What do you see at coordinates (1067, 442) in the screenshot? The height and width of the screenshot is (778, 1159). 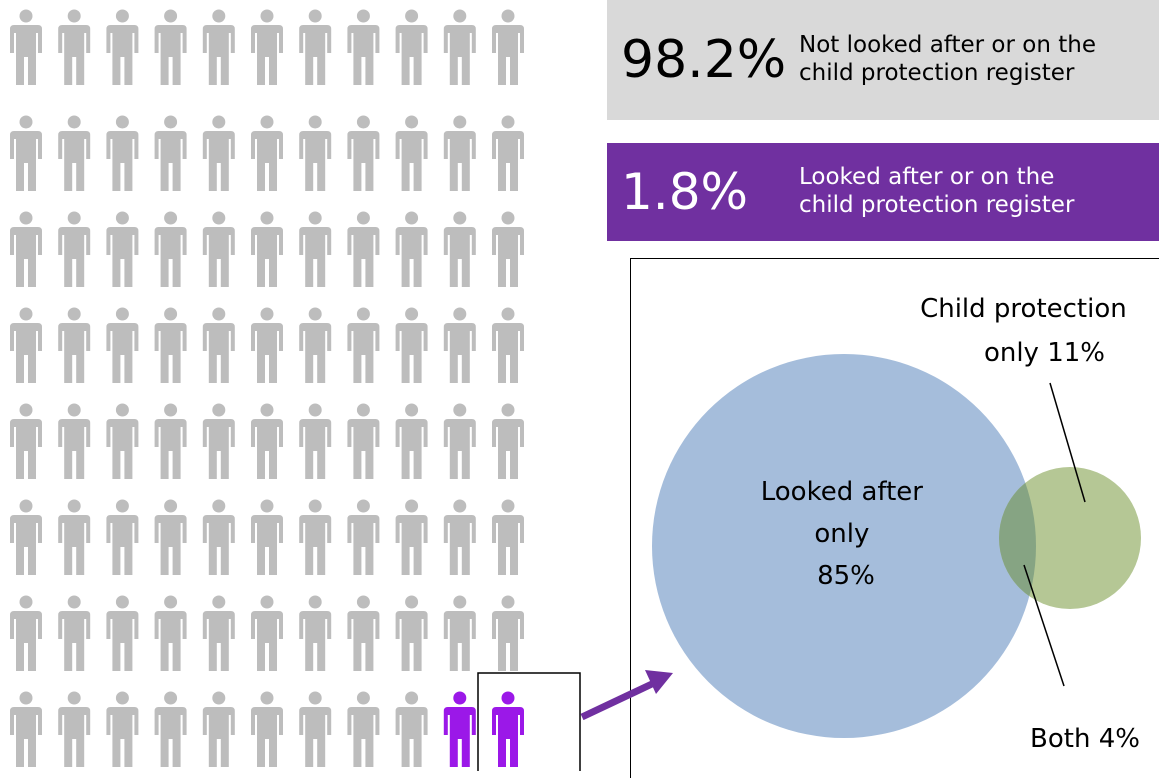 I see `child-protection-pointer-line` at bounding box center [1067, 442].